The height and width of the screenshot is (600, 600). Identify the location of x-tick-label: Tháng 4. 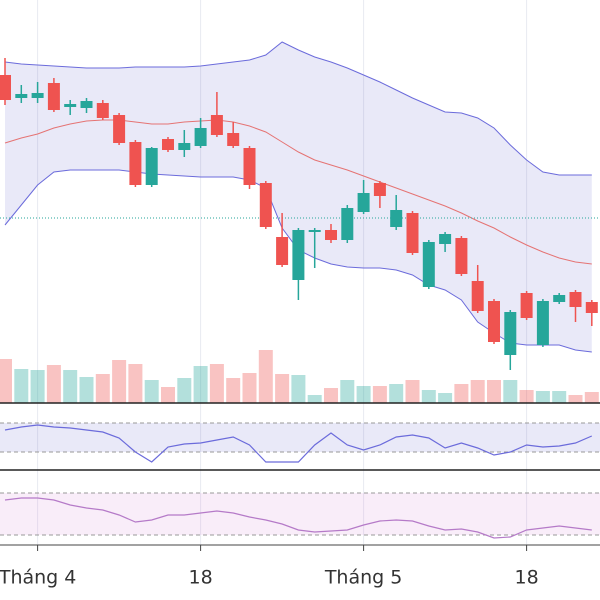
(38, 578).